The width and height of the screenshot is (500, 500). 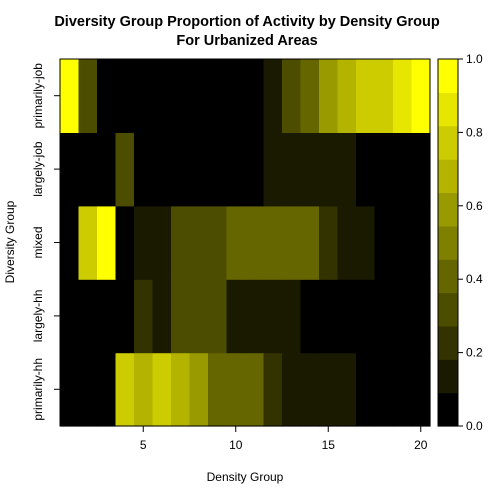 I want to click on colorbar-tick-label: 1.0, so click(x=474, y=59).